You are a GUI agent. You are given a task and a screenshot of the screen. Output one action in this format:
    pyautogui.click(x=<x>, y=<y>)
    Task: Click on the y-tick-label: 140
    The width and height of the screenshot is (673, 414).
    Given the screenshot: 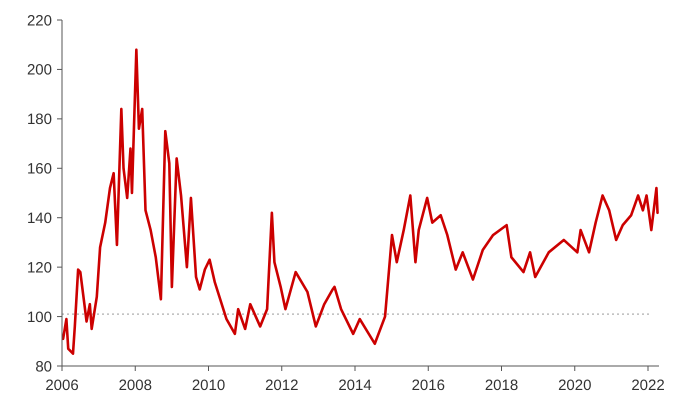 What is the action you would take?
    pyautogui.click(x=39, y=218)
    